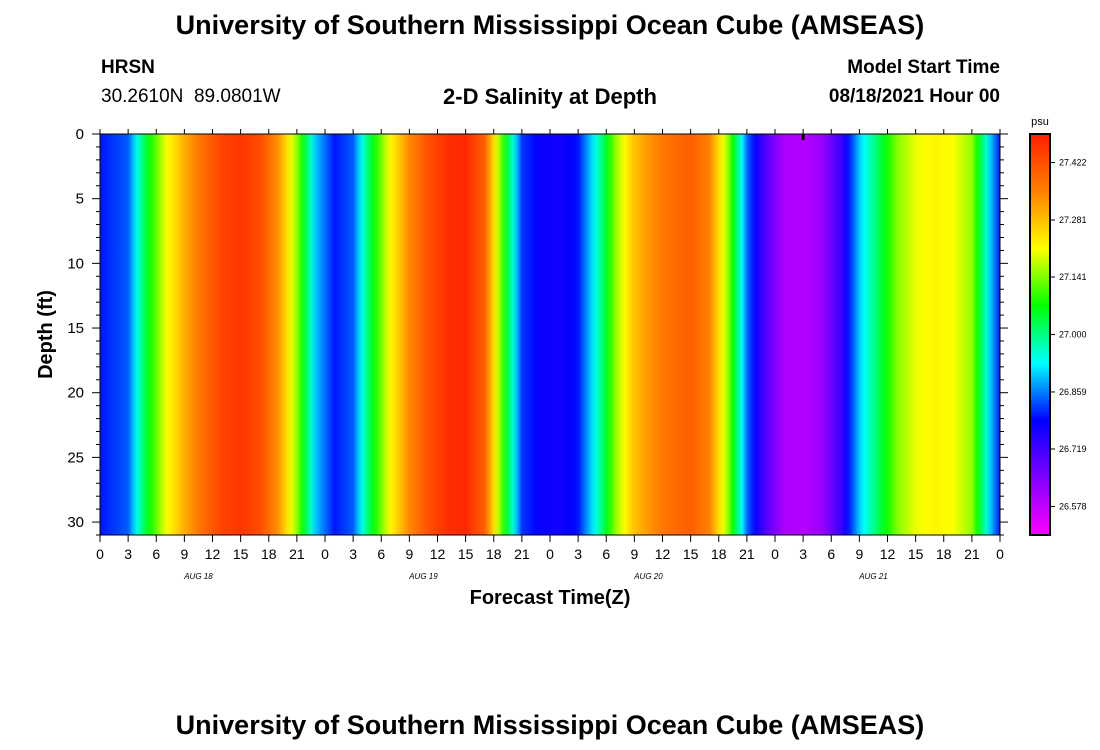 Image resolution: width=1100 pixels, height=750 pixels. I want to click on y-tick-label: 10, so click(75, 263).